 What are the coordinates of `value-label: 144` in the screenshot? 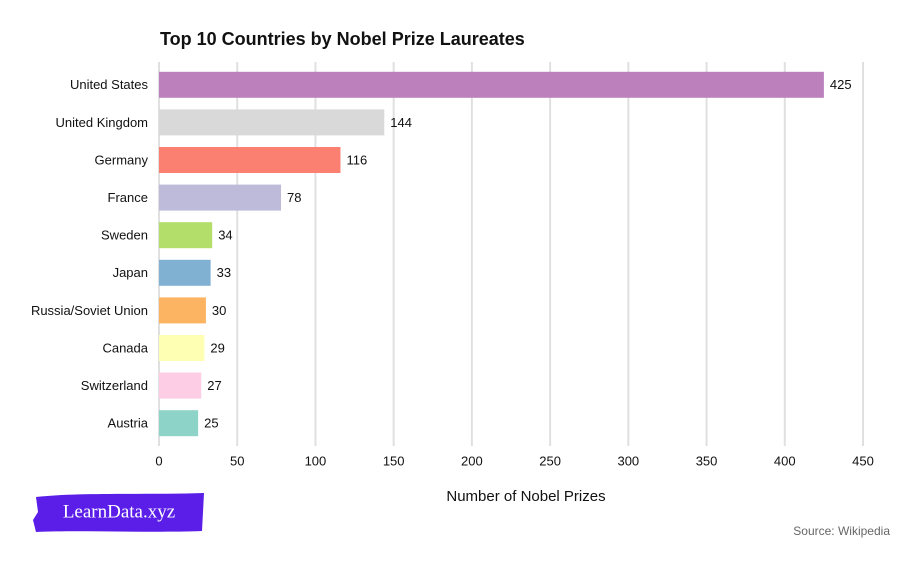 It's located at (401, 122).